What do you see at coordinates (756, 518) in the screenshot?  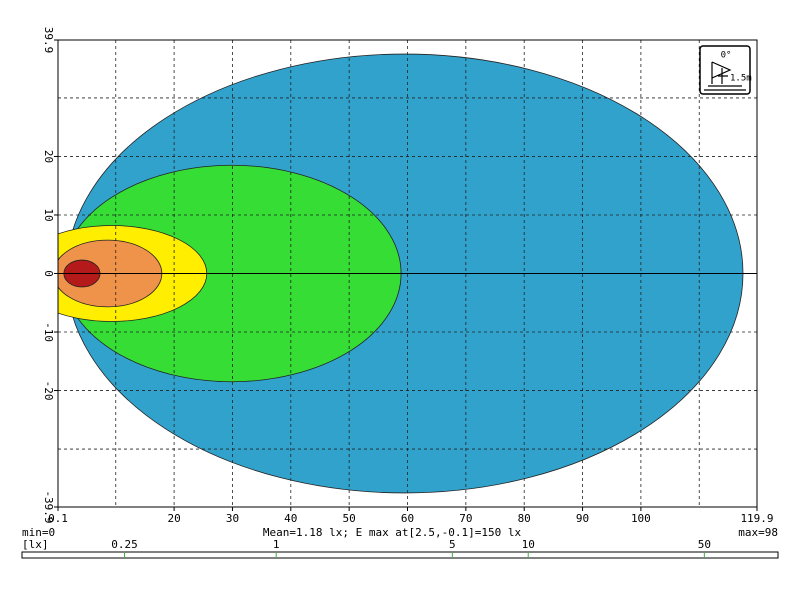 I see `x-tick-label: 119.9` at bounding box center [756, 518].